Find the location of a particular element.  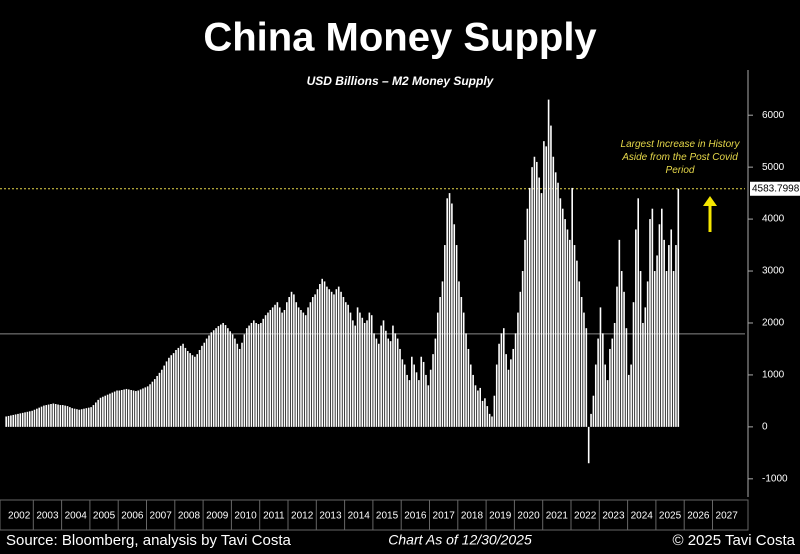

x-tick-label: 2003 is located at coordinates (47, 516).